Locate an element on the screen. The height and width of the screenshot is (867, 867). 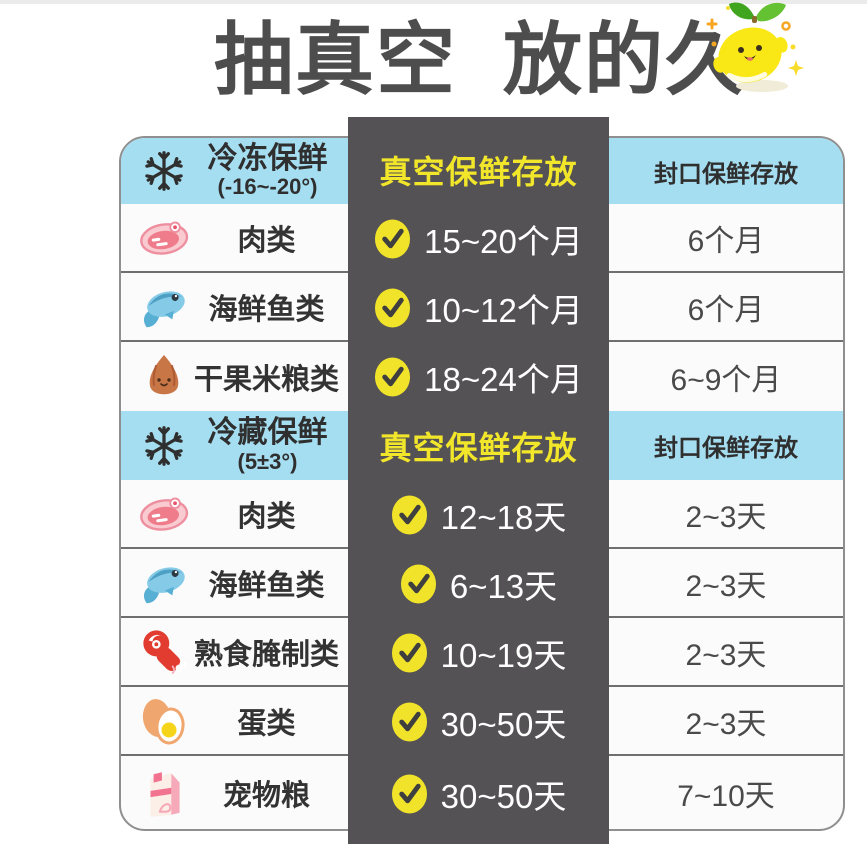
food-label: 干果米粮类 is located at coordinates (266, 379).